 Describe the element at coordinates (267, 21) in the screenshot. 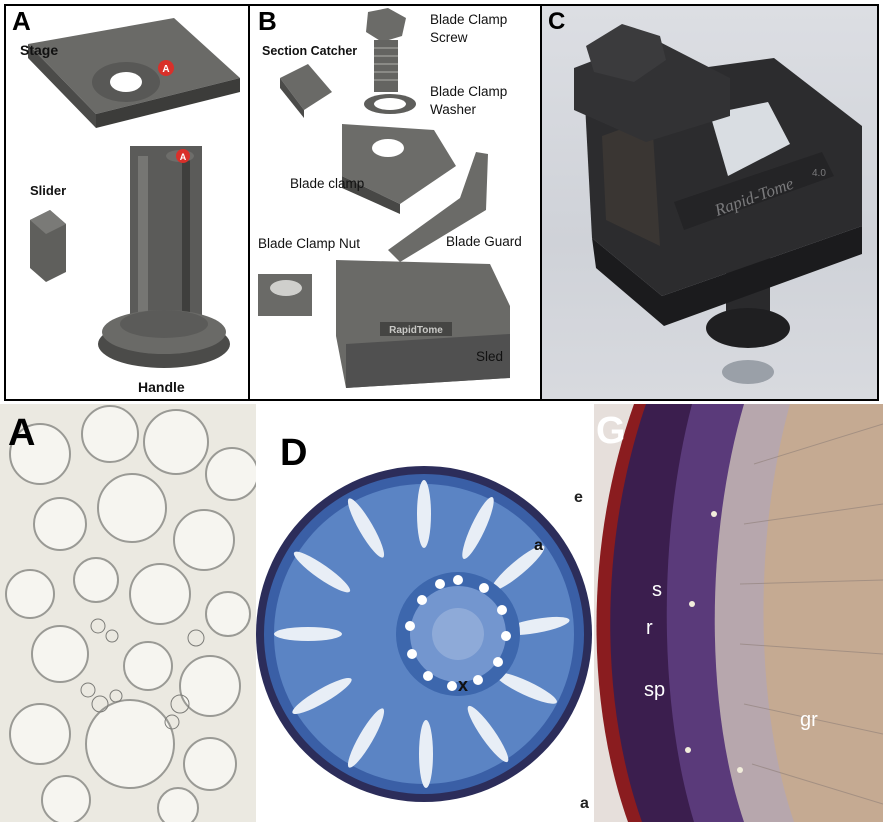

I see `panel-letter-b-top: B` at that location.